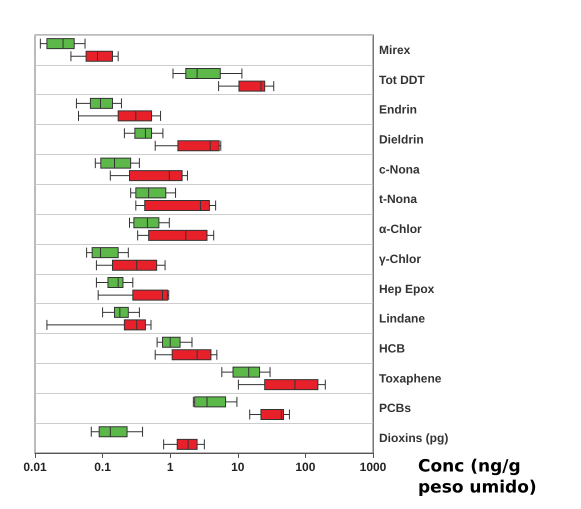 Image resolution: width=581 pixels, height=509 pixels. I want to click on y-tick-label: Dieldrin, so click(401, 139).